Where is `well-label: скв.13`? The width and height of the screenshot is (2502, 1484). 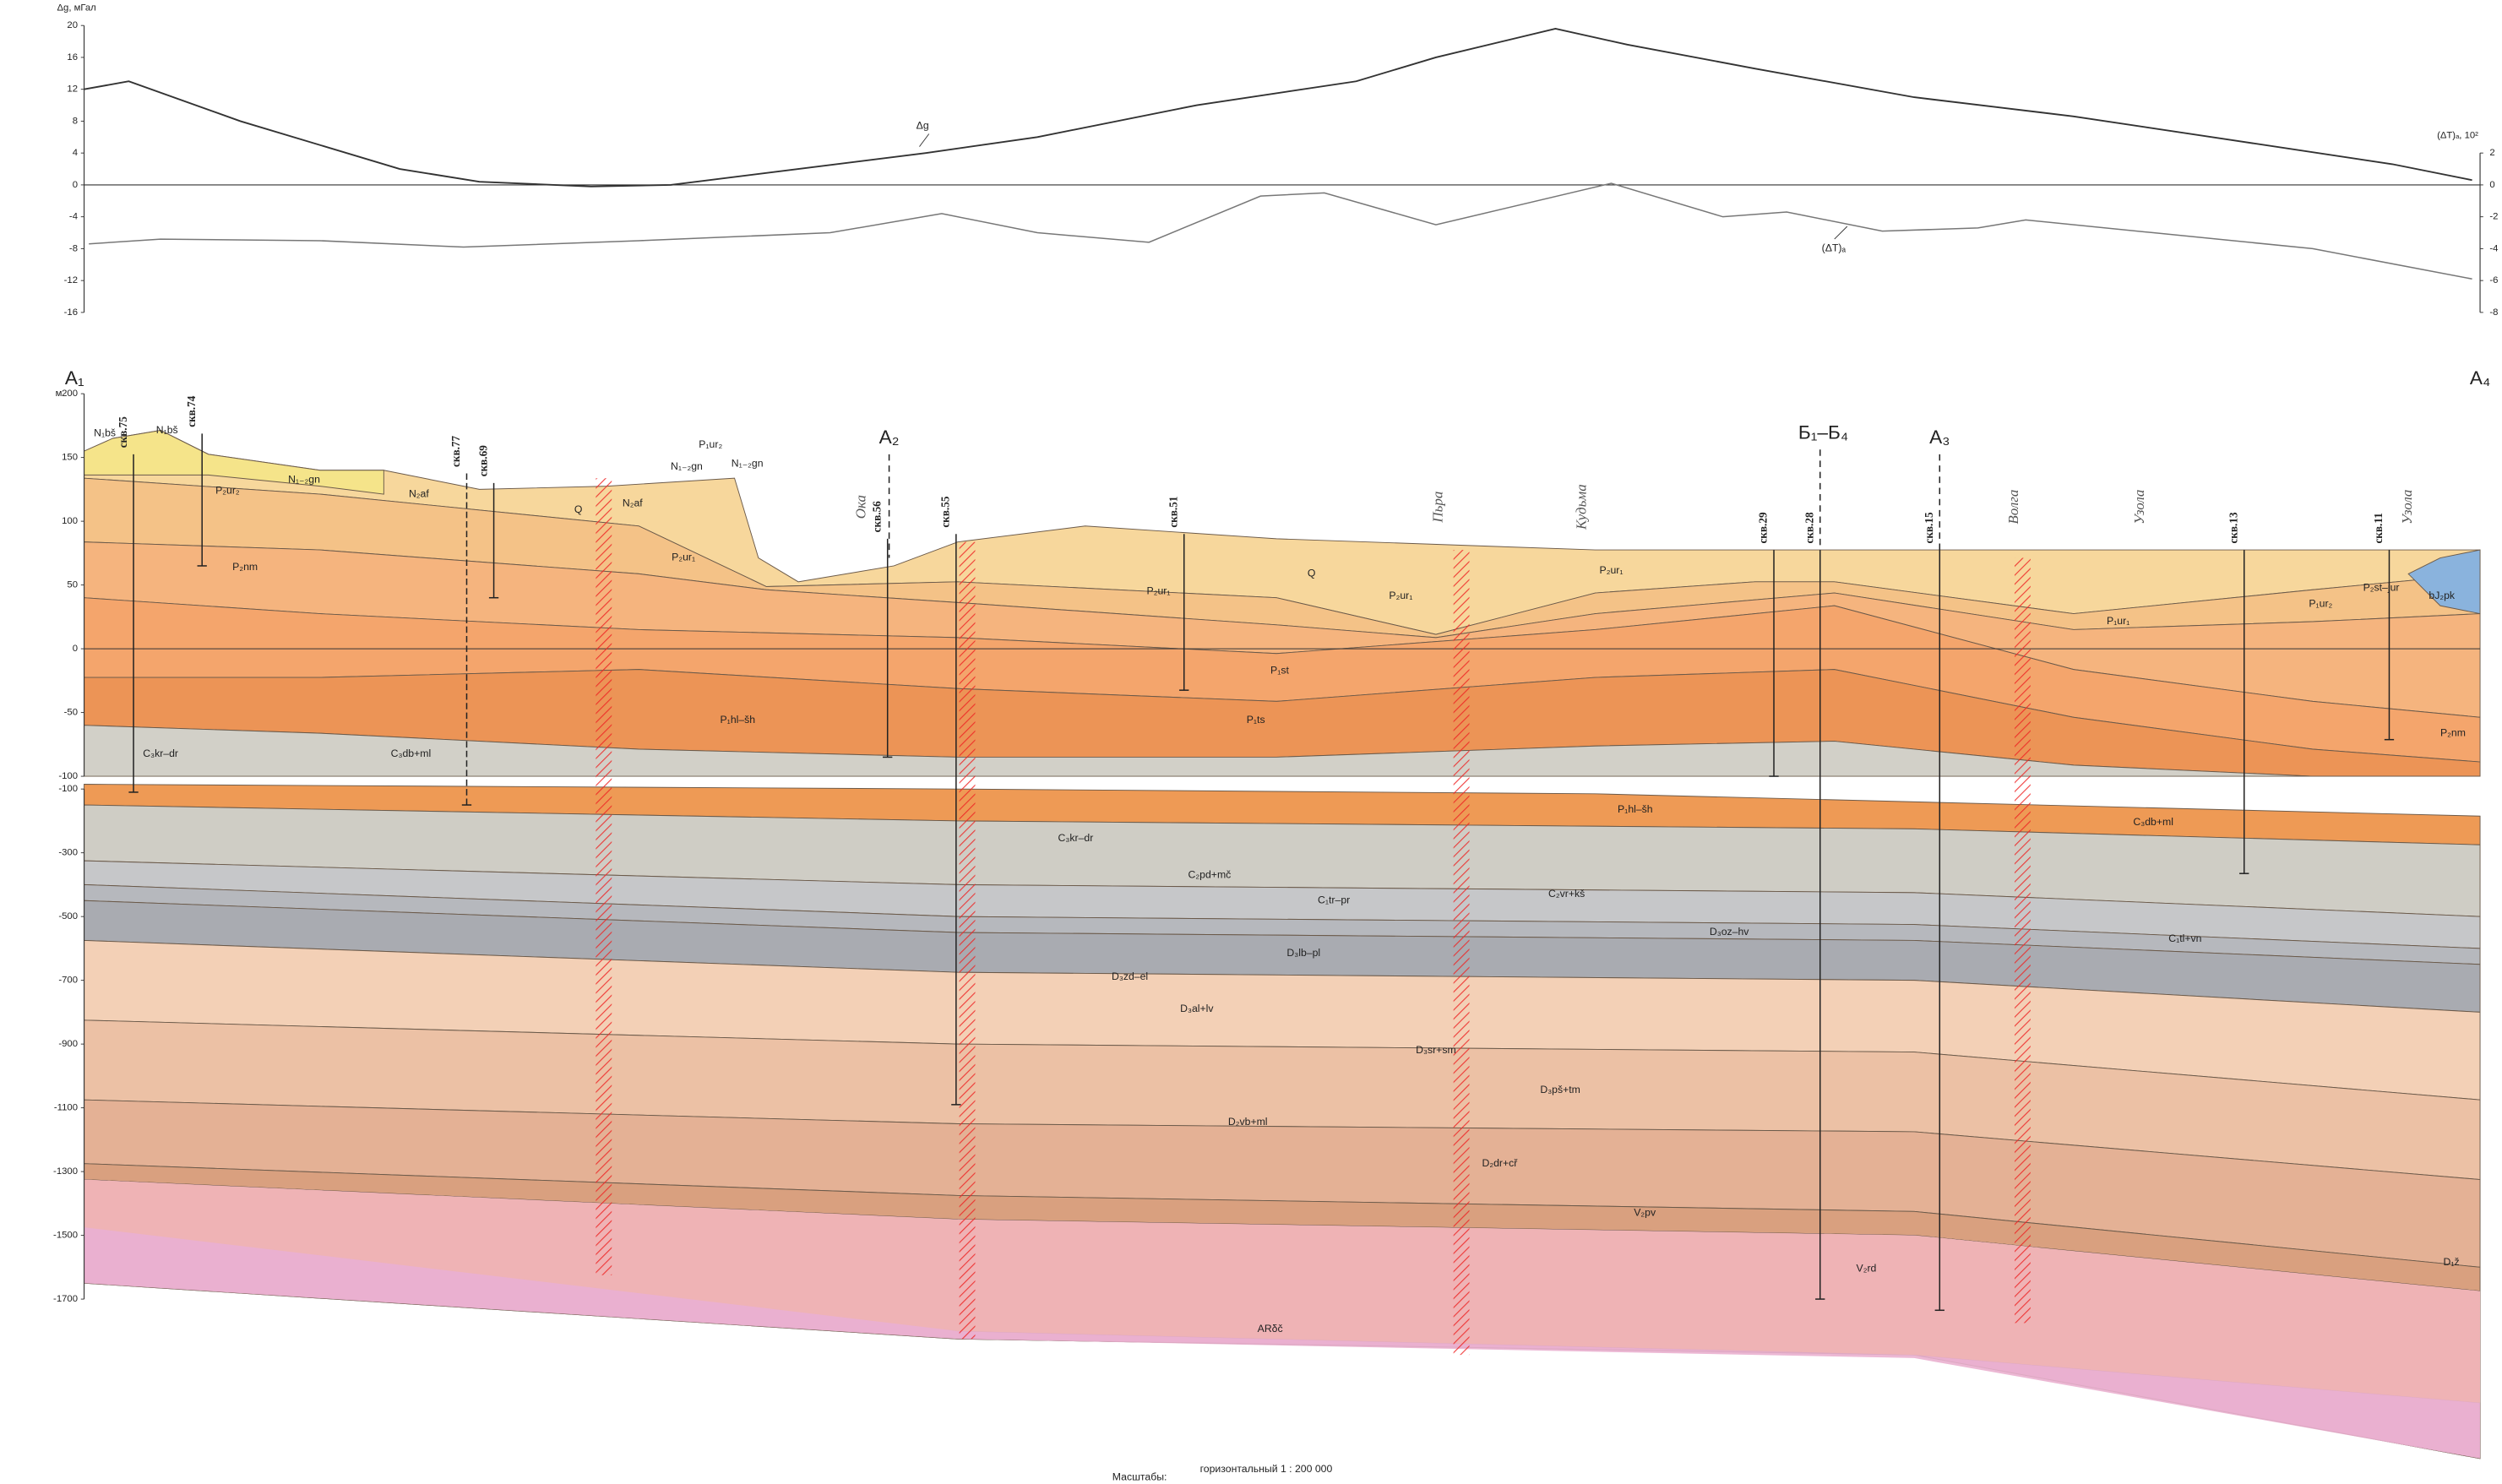 well-label: скв.13 is located at coordinates (2233, 527).